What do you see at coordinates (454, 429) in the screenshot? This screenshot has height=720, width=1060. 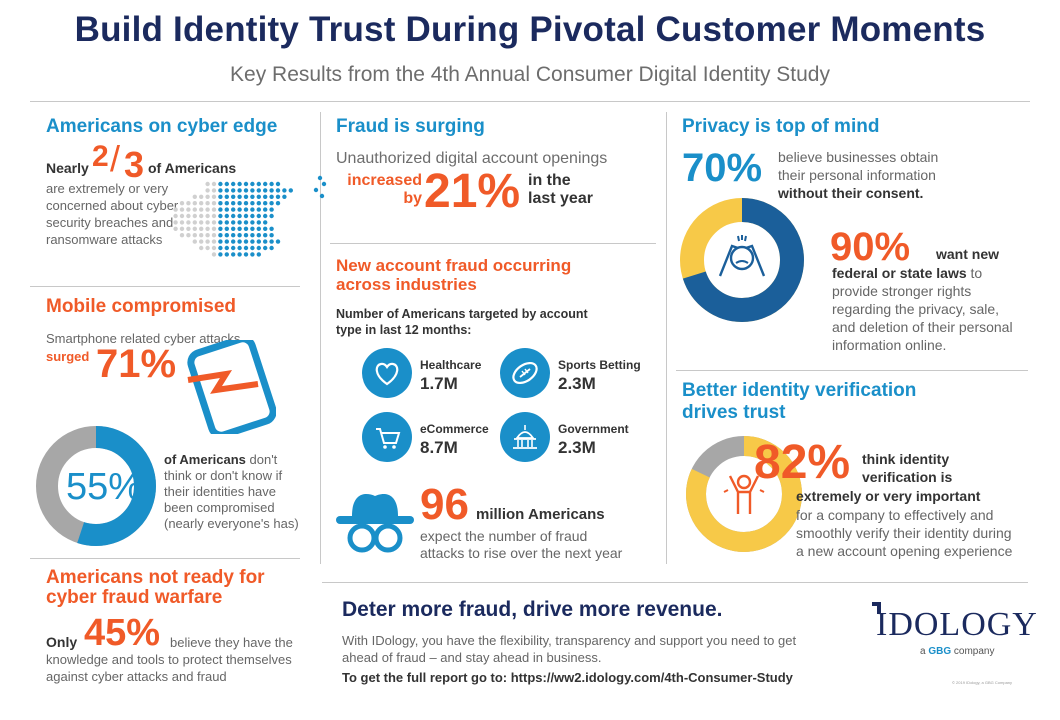 I see `industry-label-ecommerce: eCommerce` at bounding box center [454, 429].